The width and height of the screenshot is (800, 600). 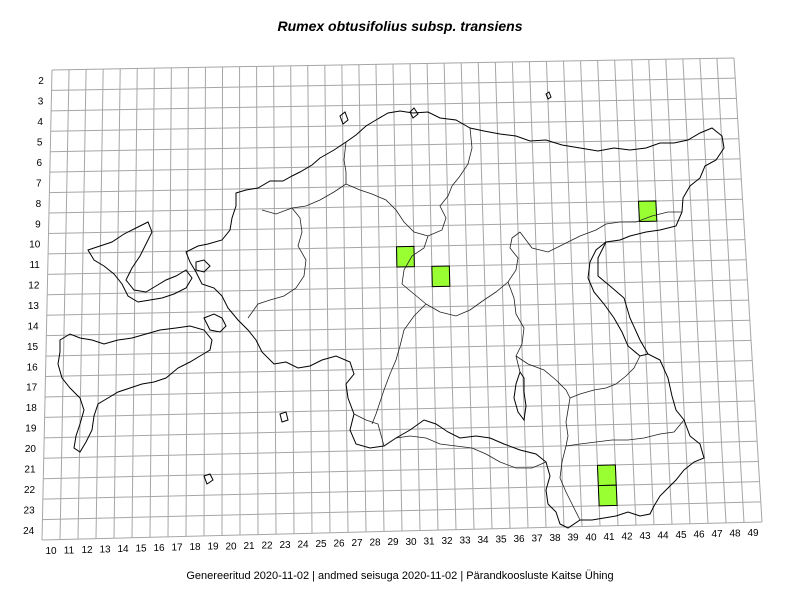 What do you see at coordinates (32, 388) in the screenshot?
I see `row-label: 17` at bounding box center [32, 388].